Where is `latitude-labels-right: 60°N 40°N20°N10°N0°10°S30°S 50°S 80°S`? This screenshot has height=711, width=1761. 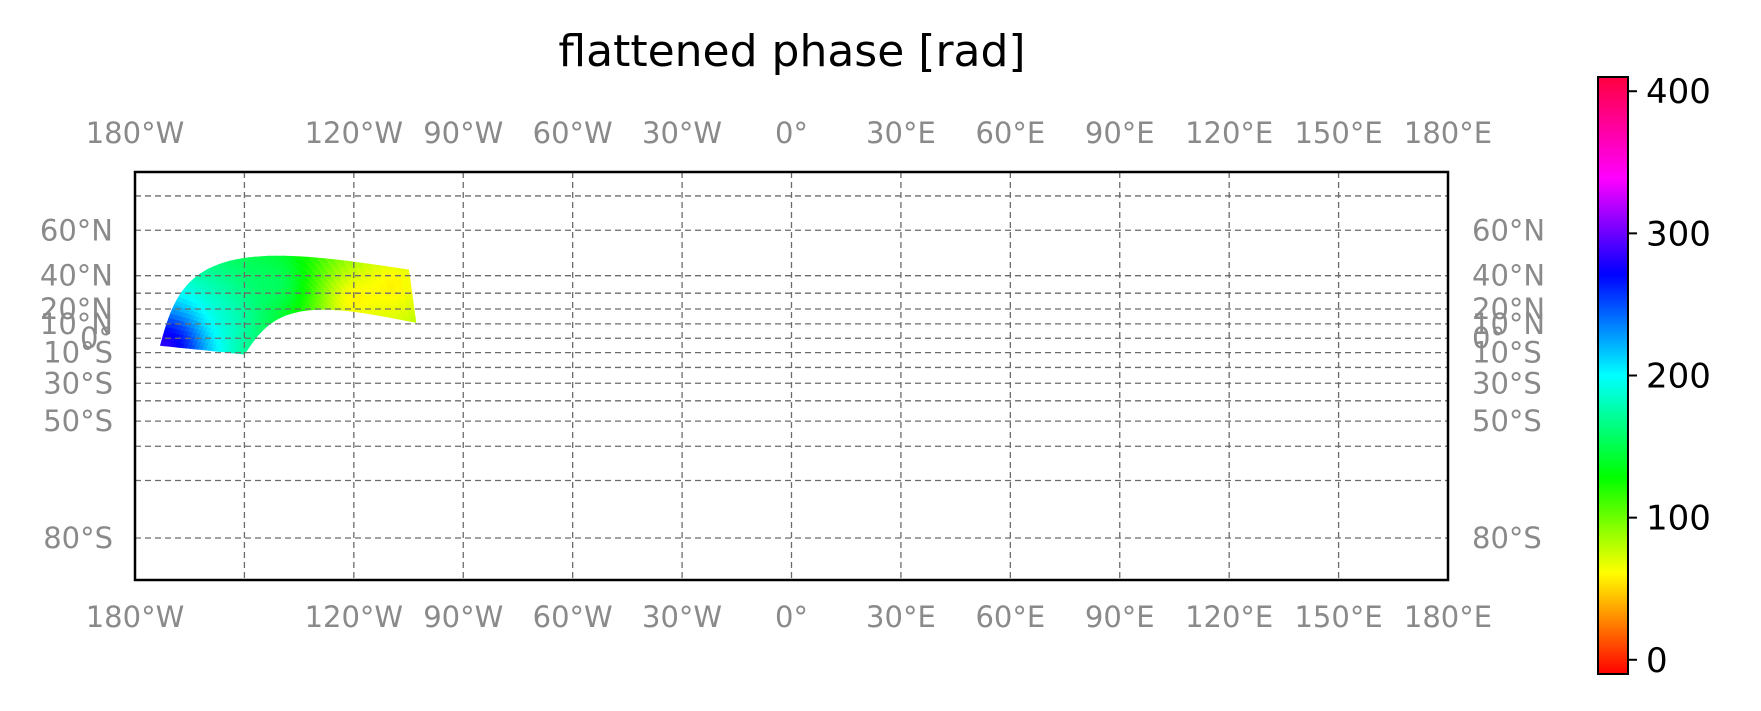 latitude-labels-right: 60°N 40°N20°N10°N0°10°S30°S 50°S 80°S is located at coordinates (1508, 384).